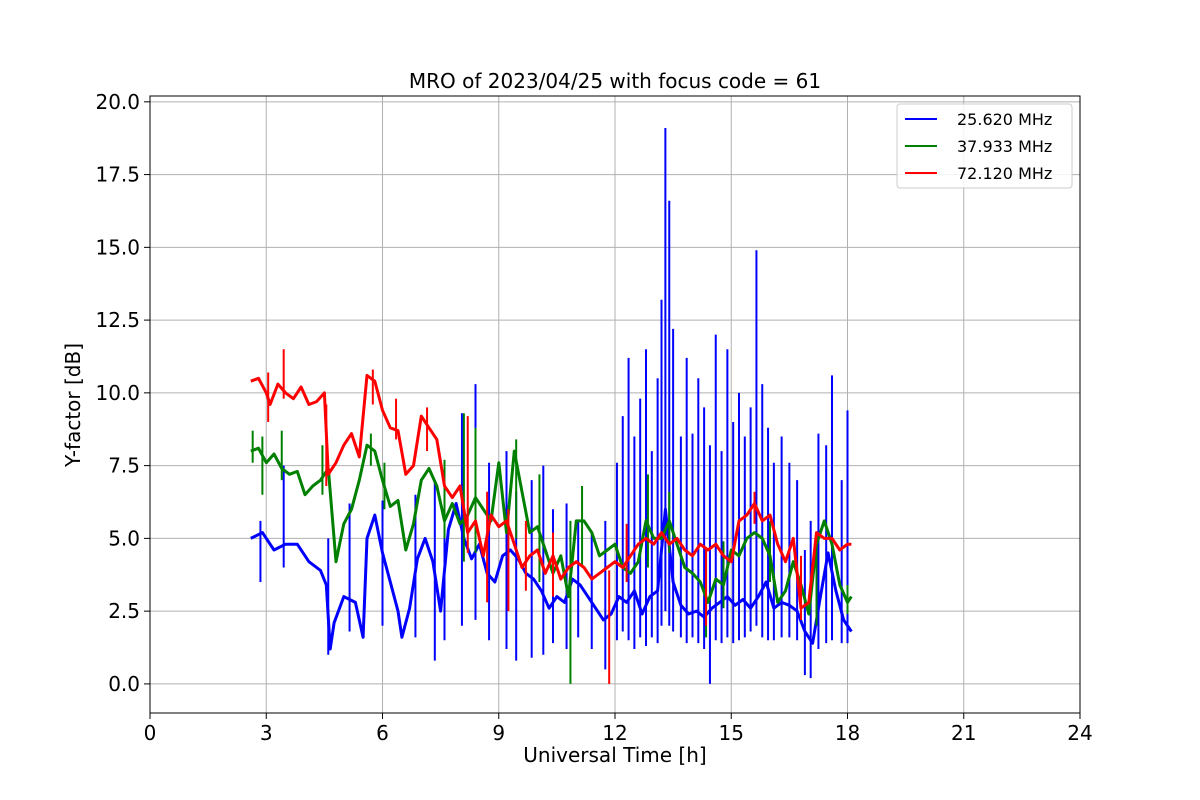 This screenshot has width=1200, height=800. Describe the element at coordinates (150, 733) in the screenshot. I see `x-tick-label: 0` at that location.